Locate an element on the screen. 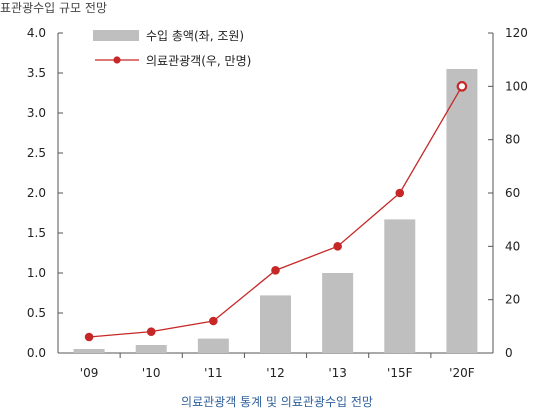  legend-line-label: 의료관광객(우, 만명) is located at coordinates (198, 61).